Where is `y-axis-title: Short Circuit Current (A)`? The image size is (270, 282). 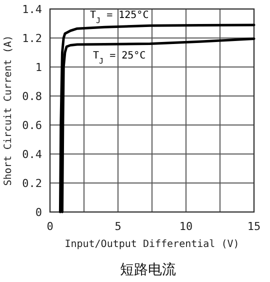
y-axis-title: Short Circuit Current (A) is located at coordinates (8, 110).